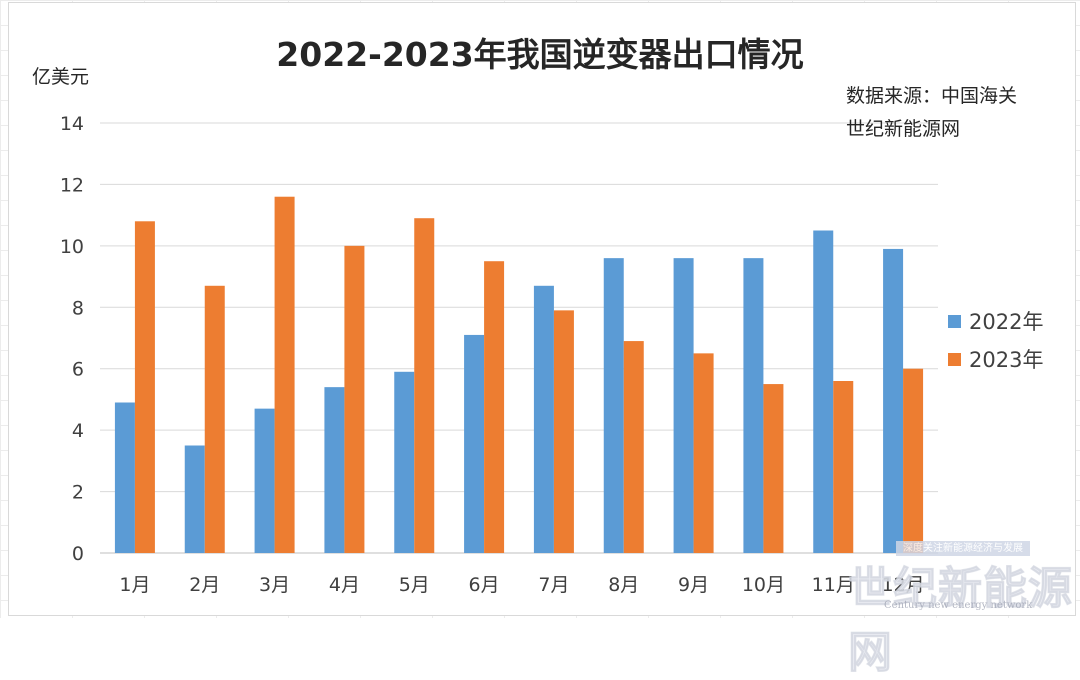 The width and height of the screenshot is (1080, 680). What do you see at coordinates (344, 585) in the screenshot?
I see `x-tick-label: 4月` at bounding box center [344, 585].